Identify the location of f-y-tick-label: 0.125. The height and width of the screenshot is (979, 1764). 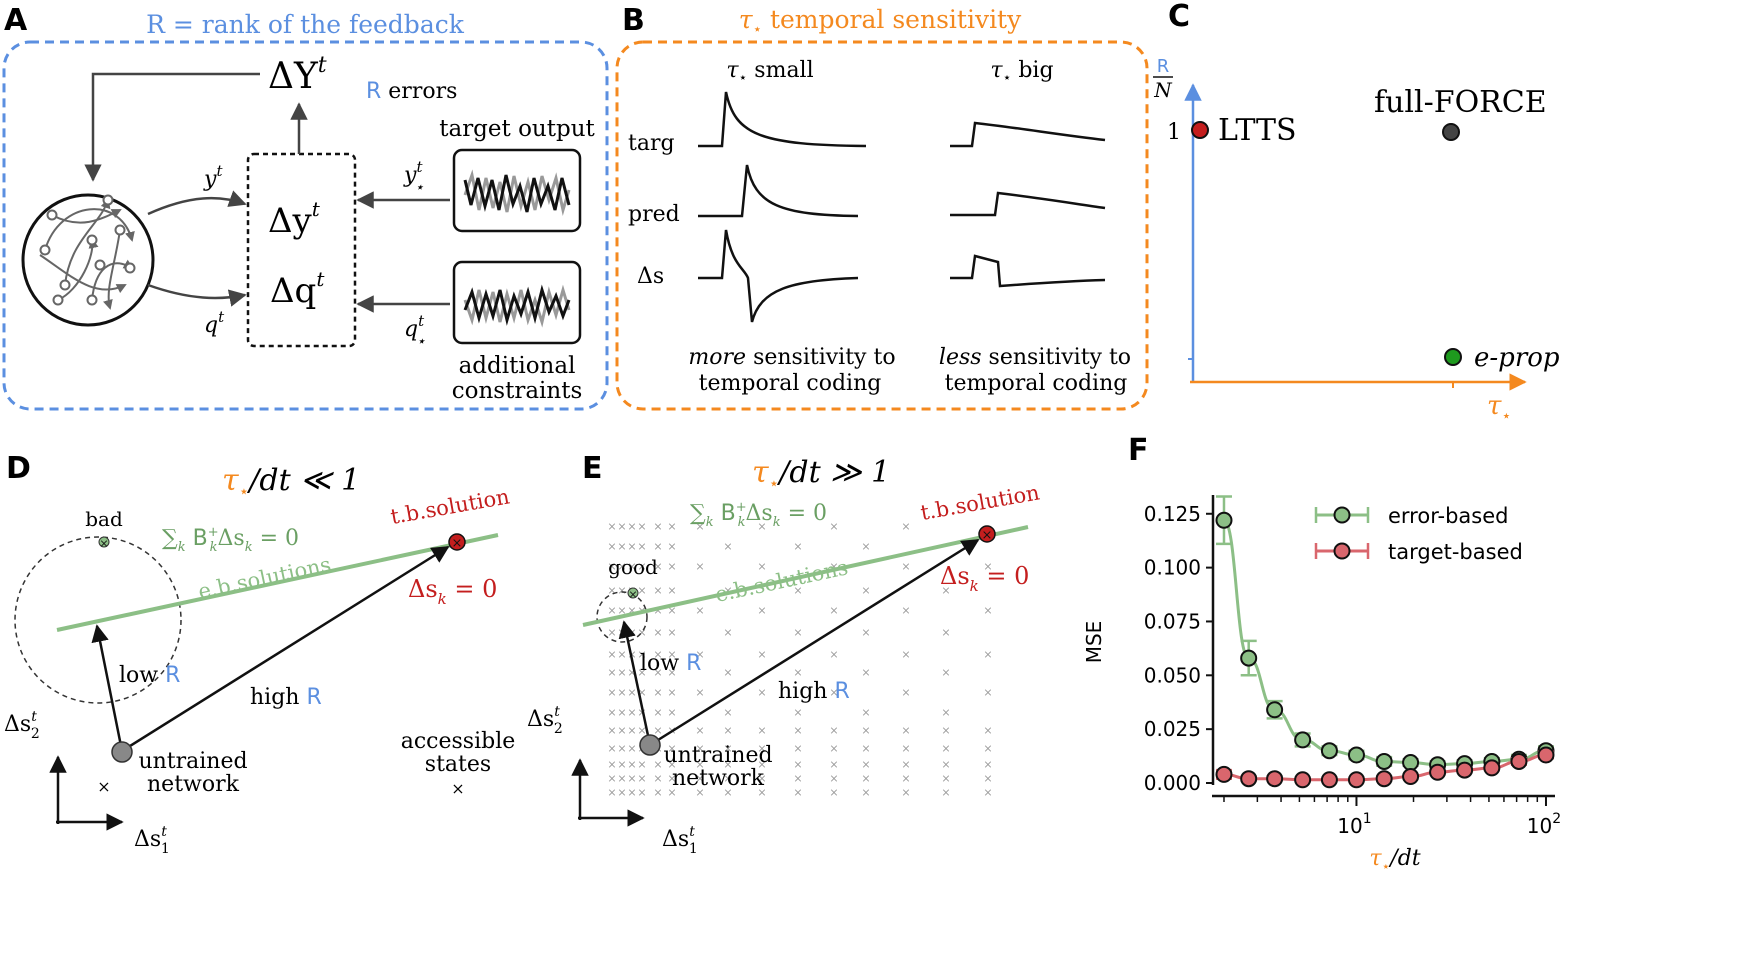
(1172, 514).